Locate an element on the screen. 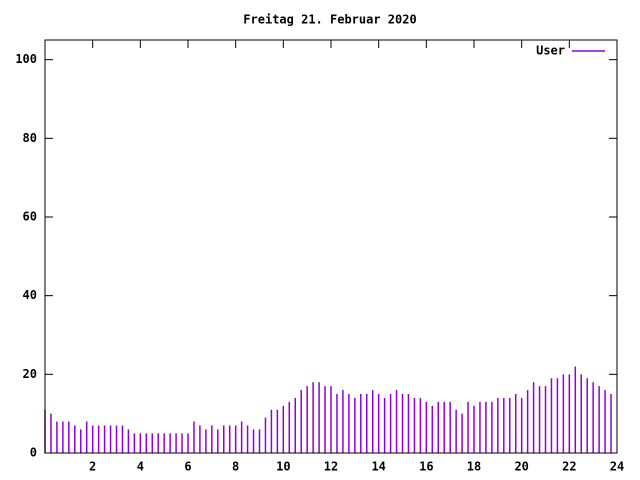 Image resolution: width=640 pixels, height=480 pixels. y-tick-label: 100 is located at coordinates (26, 59).